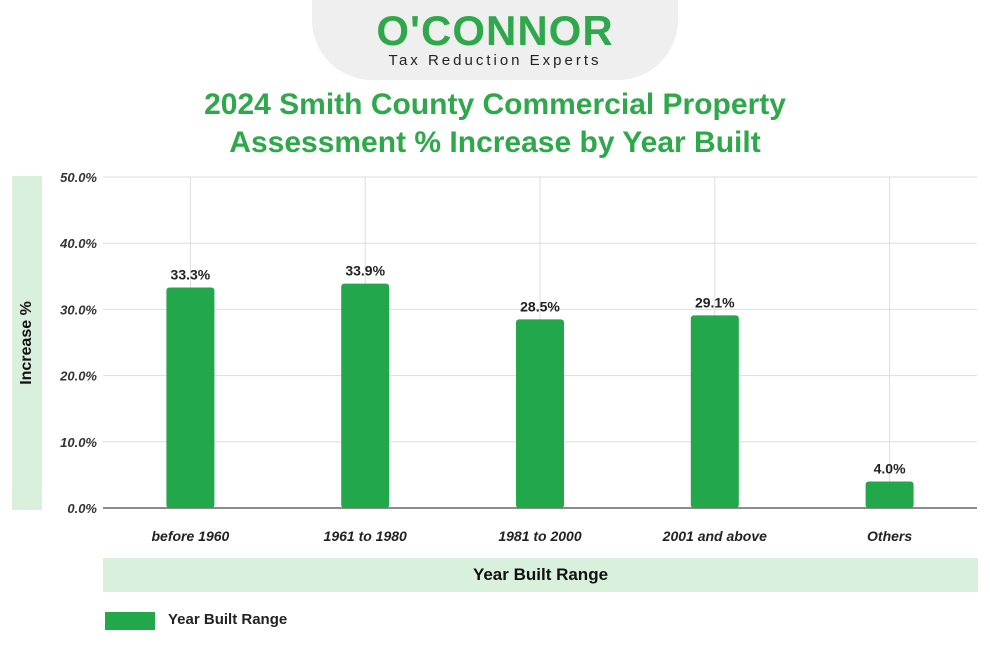  Describe the element at coordinates (130, 621) in the screenshot. I see `legend-swatch` at that location.